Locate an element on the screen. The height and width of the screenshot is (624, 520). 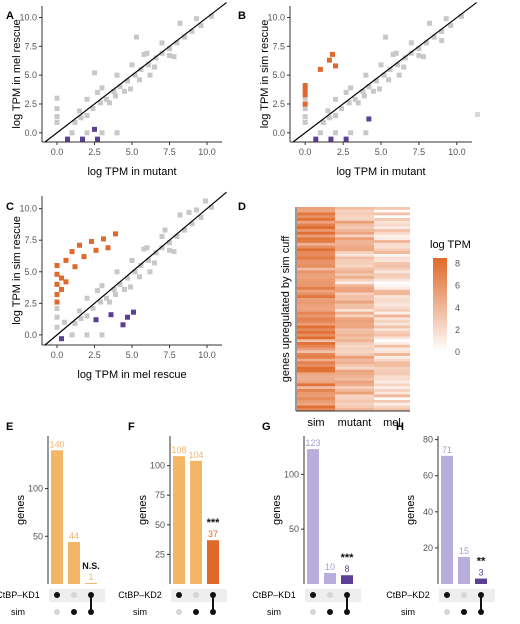
legend-tick-label-d: 4 is located at coordinates (457, 308).